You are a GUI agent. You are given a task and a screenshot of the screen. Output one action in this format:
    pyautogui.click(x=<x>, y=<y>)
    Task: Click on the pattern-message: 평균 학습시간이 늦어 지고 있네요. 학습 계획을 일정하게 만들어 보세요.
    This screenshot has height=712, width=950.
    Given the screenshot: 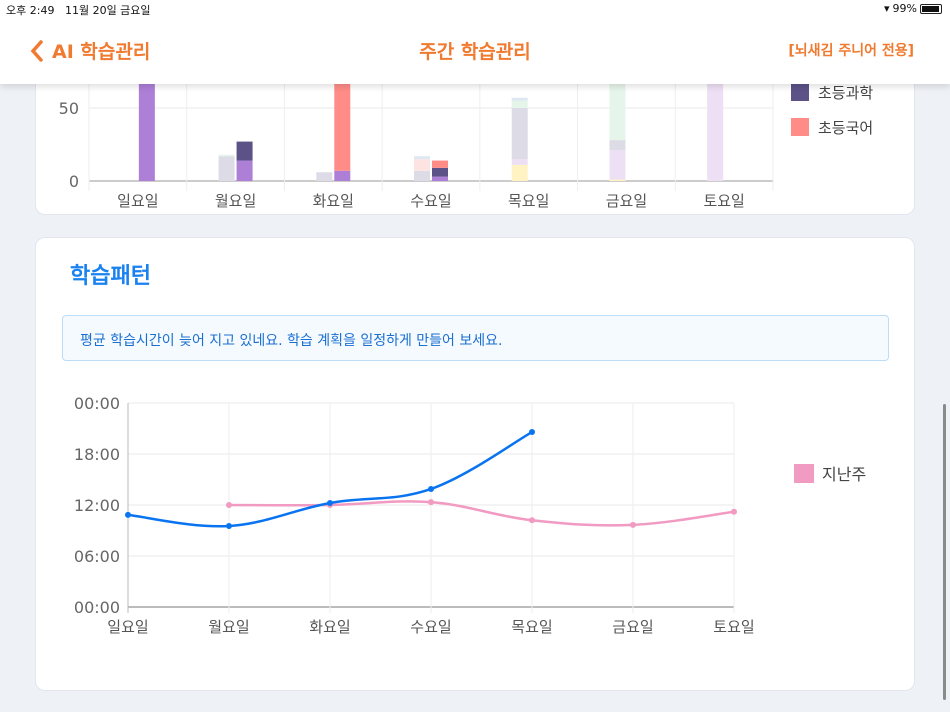 What is the action you would take?
    pyautogui.click(x=475, y=338)
    